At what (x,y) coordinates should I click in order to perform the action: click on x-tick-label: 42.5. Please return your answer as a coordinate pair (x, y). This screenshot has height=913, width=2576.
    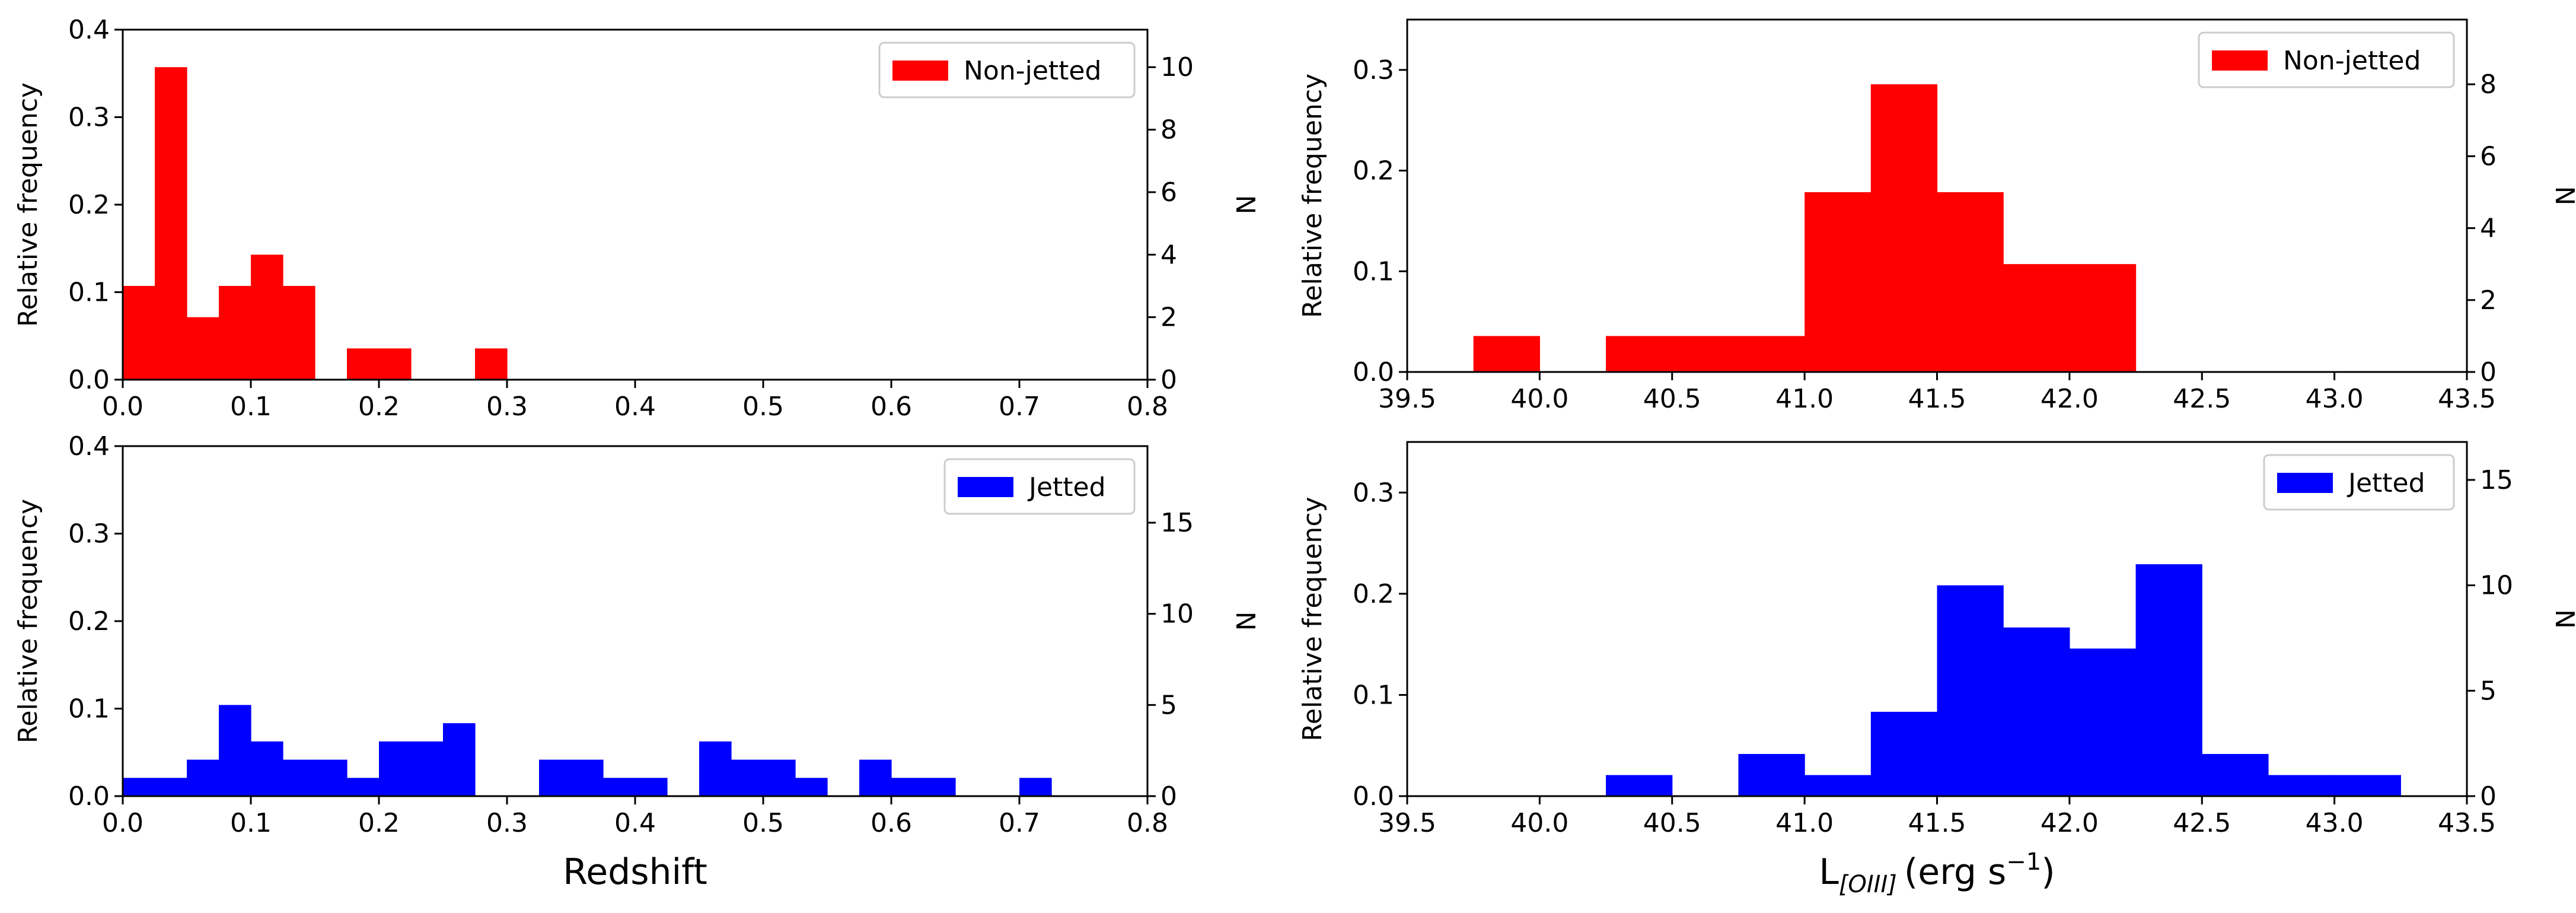
    Looking at the image, I should click on (2202, 823).